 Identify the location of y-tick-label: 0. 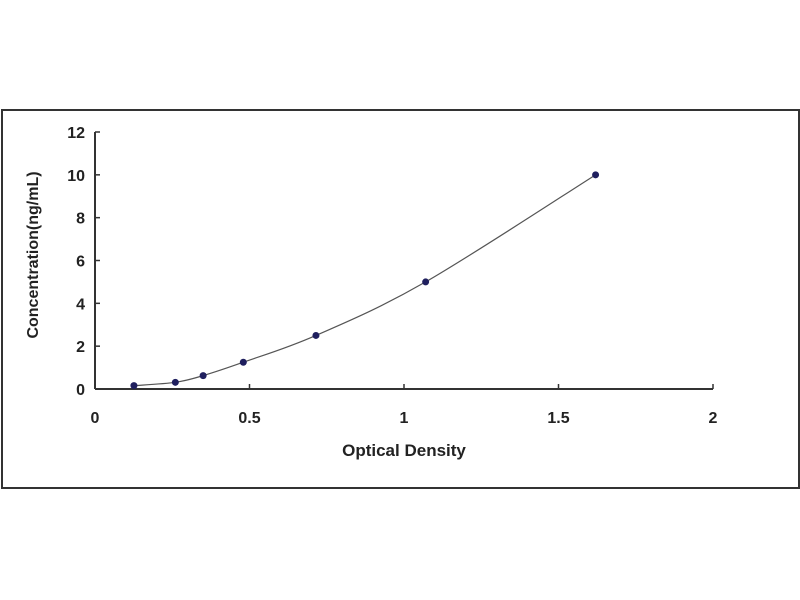
(80, 390).